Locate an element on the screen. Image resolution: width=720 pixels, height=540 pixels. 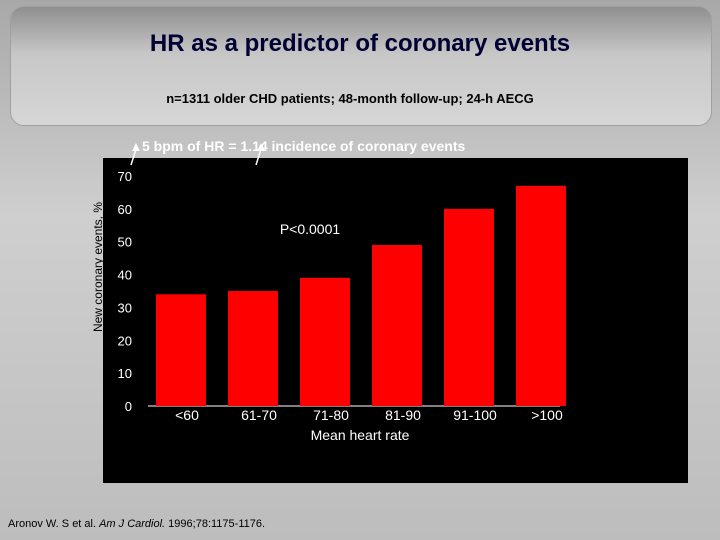
x-tick-labels: <60 61-70 71-80 81-90 91-100 >100 is located at coordinates (369, 415).